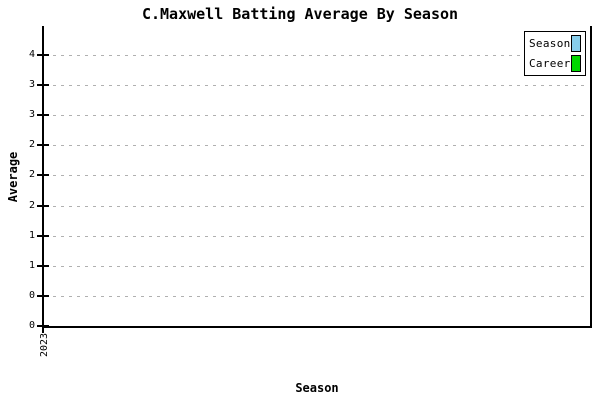 This screenshot has width=600, height=400. Describe the element at coordinates (317, 327) in the screenshot. I see `x-axis-line` at that location.